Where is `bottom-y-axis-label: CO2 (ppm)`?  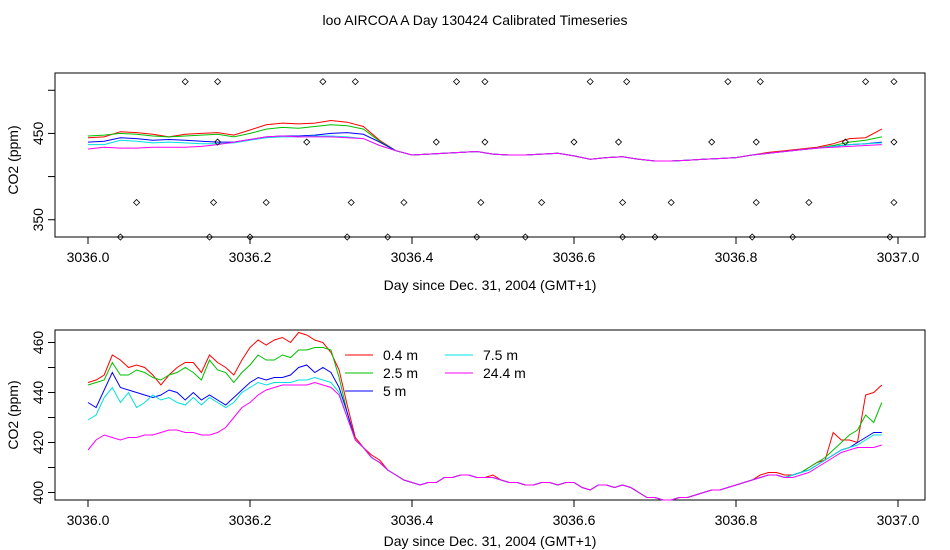 bottom-y-axis-label: CO2 (ppm) is located at coordinates (13, 414).